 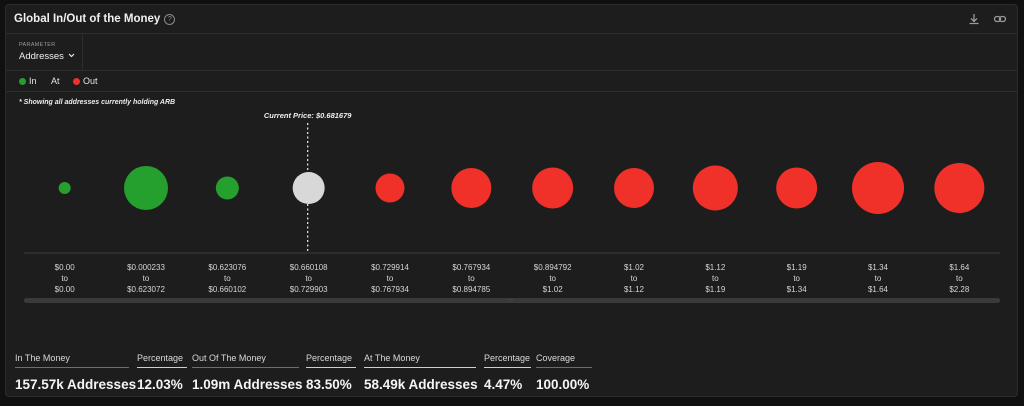 What do you see at coordinates (331, 372) in the screenshot?
I see `stat-out-percentage: Percentage 83.50%` at bounding box center [331, 372].